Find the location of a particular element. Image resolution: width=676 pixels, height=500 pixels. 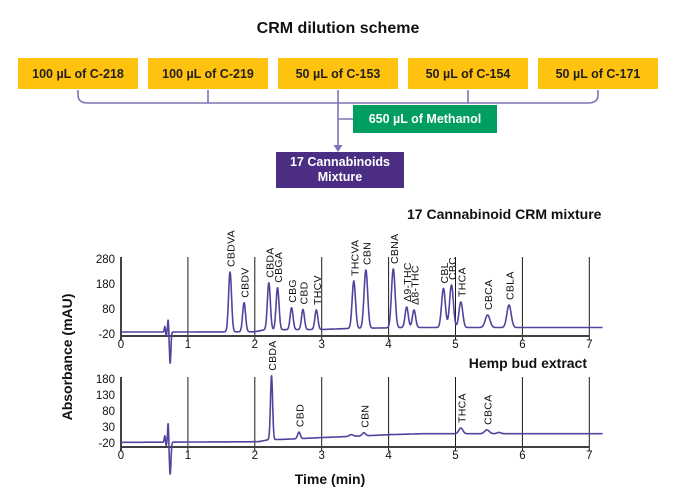

peak-label: CBNA is located at coordinates (395, 249).